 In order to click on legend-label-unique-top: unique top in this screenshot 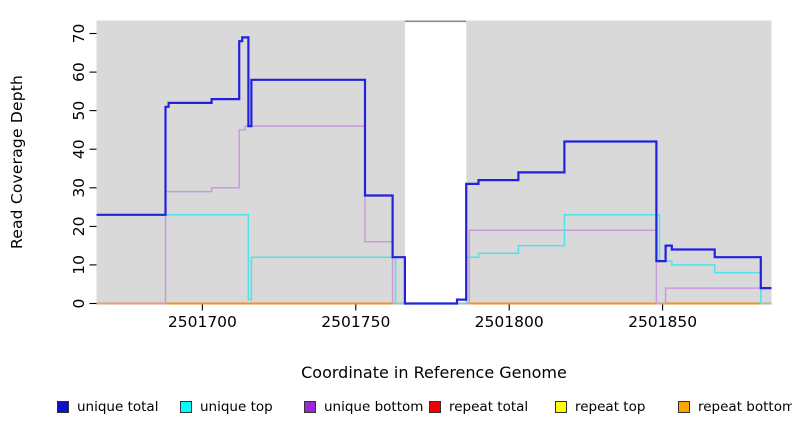, I will do `click(236, 407)`.